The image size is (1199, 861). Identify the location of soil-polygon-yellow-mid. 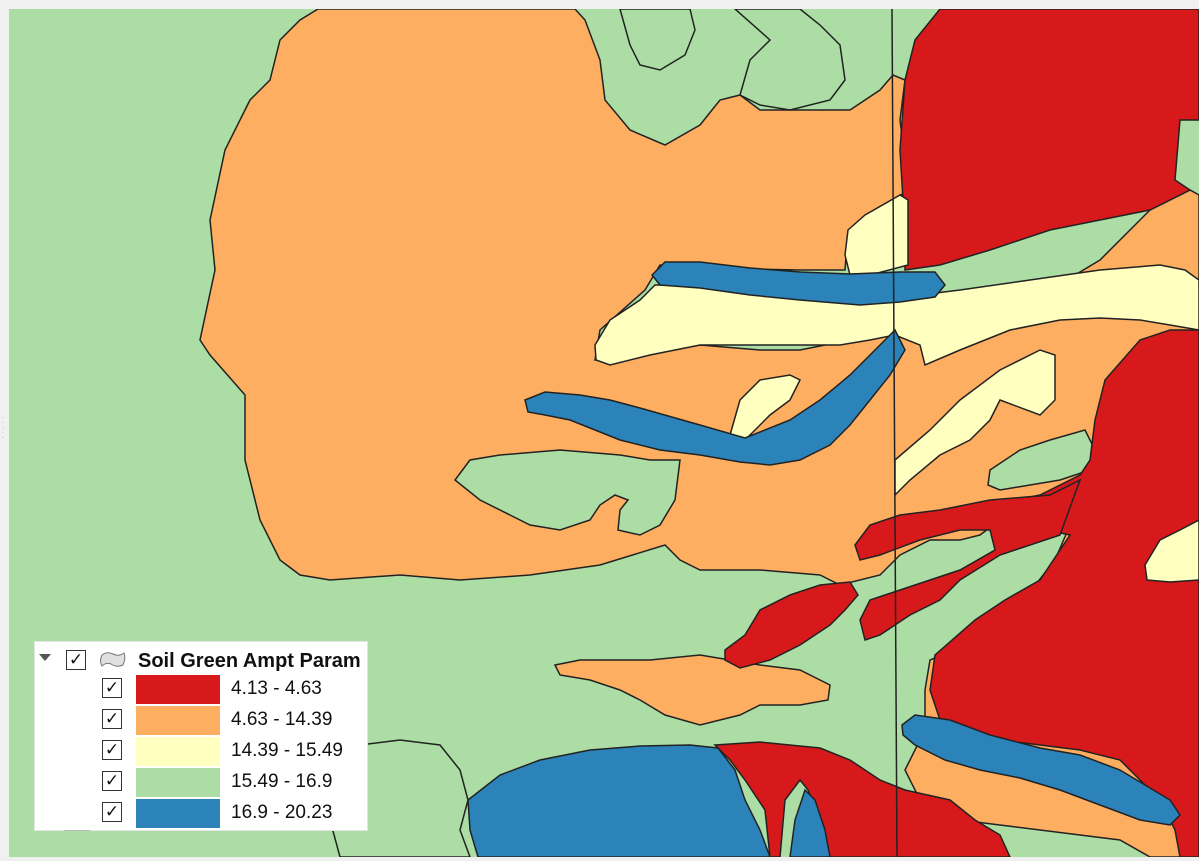
(765, 407).